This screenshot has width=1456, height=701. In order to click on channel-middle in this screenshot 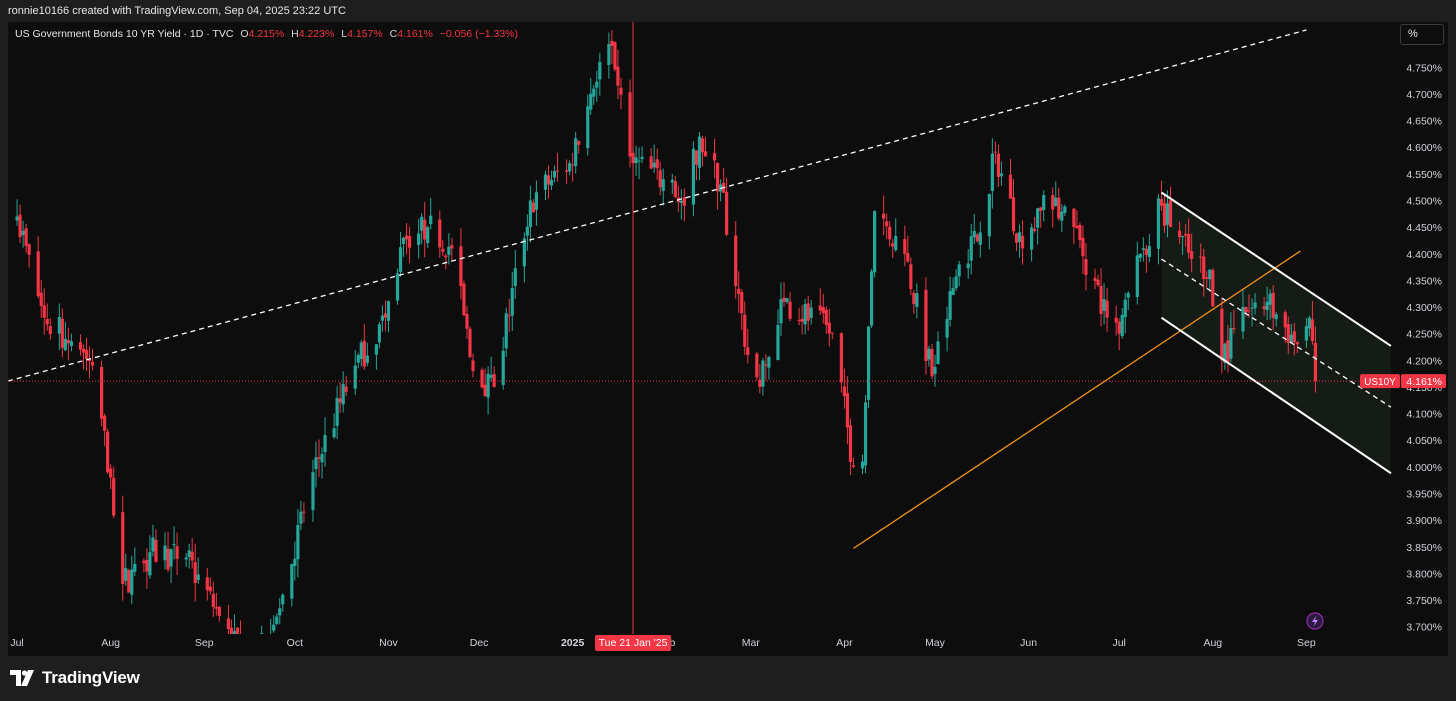, I will do `click(1276, 333)`.